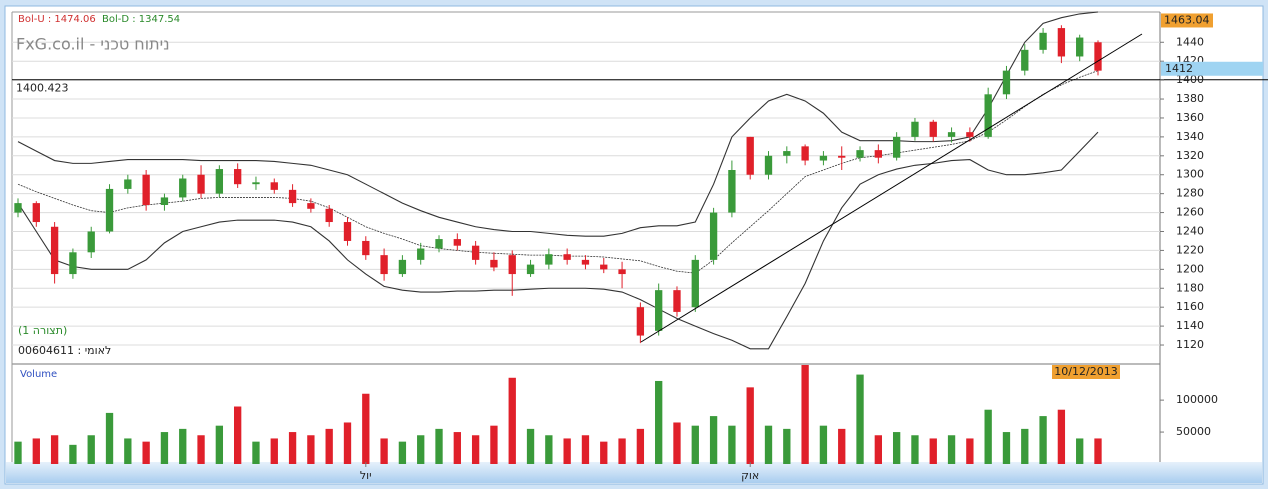  I want to click on y-tick-label: 1340, so click(1190, 136).